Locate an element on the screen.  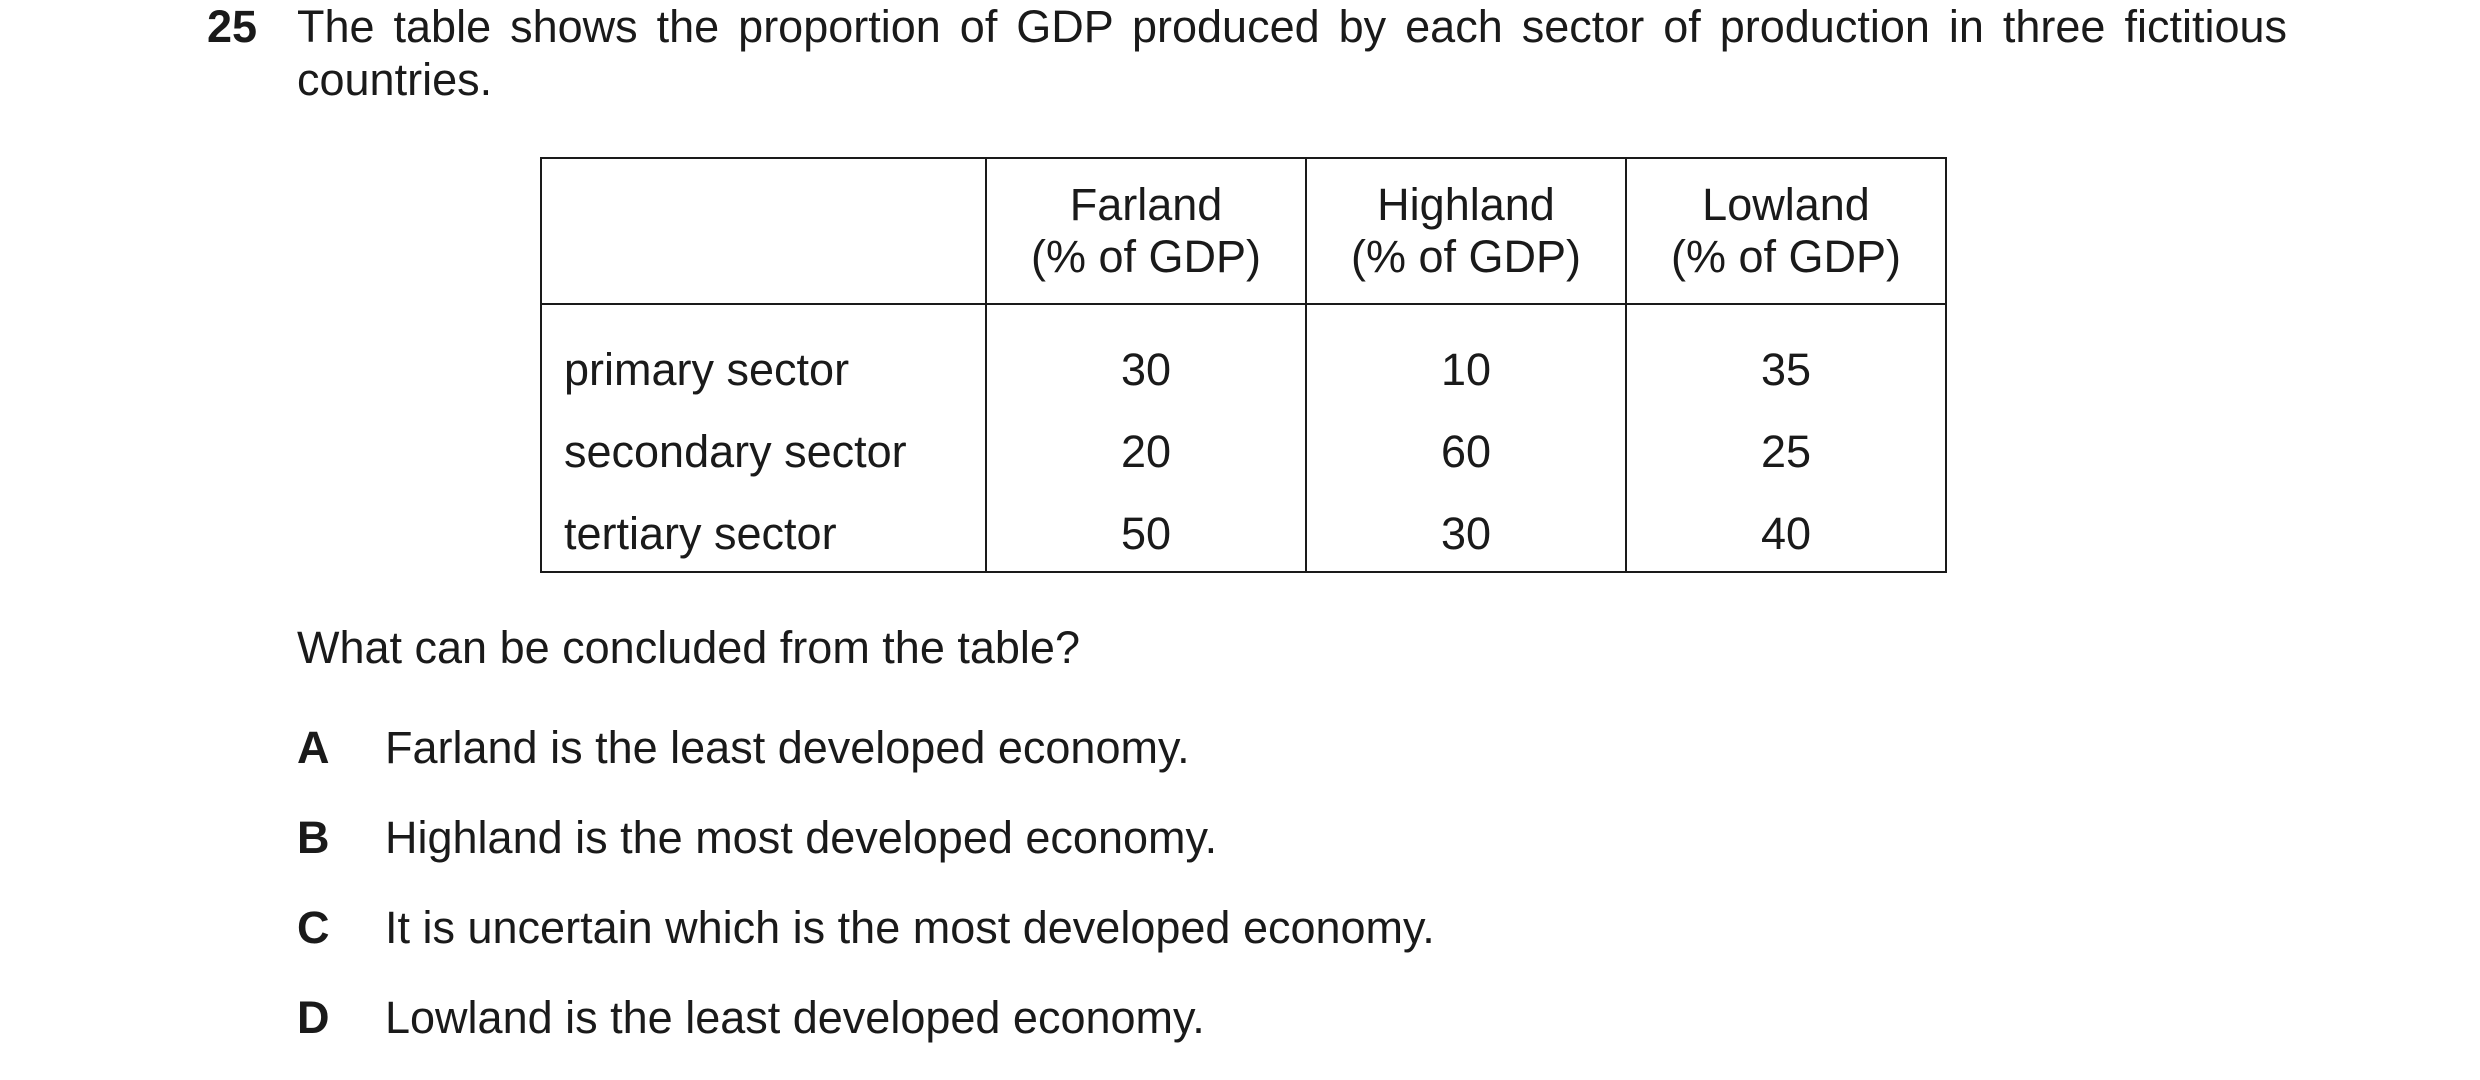
column-header-farland: Farland (% of GDP) is located at coordinates (1146, 231).